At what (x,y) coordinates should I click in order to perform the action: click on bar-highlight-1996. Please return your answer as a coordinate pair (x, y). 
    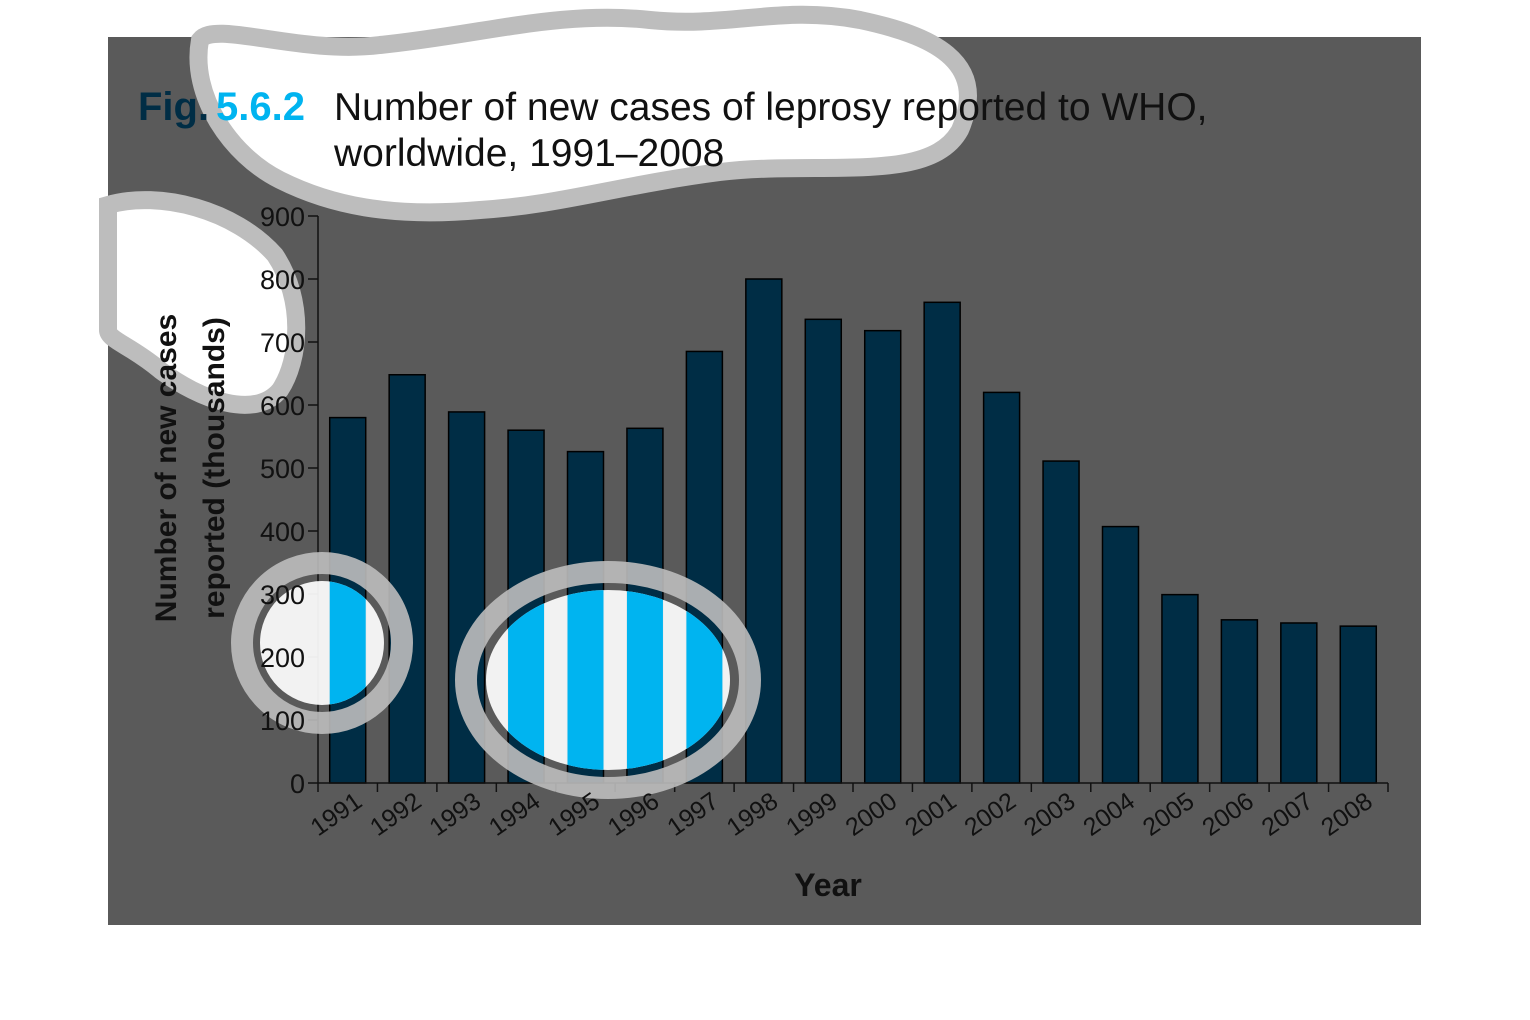
    Looking at the image, I should click on (644, 675).